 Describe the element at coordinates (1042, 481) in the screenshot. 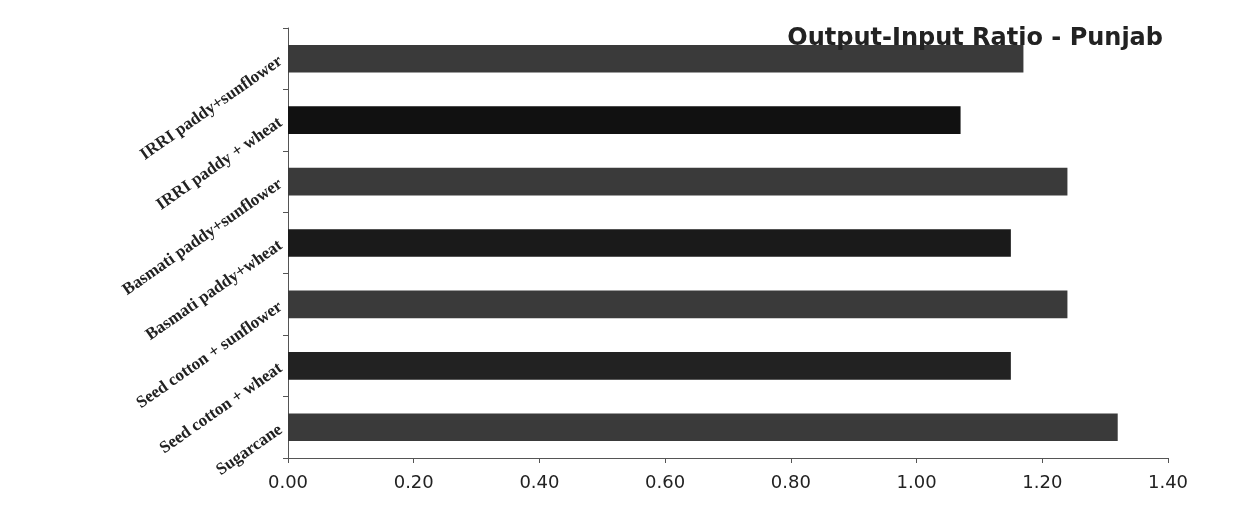

I see `x-tick-label: 1.20` at that location.